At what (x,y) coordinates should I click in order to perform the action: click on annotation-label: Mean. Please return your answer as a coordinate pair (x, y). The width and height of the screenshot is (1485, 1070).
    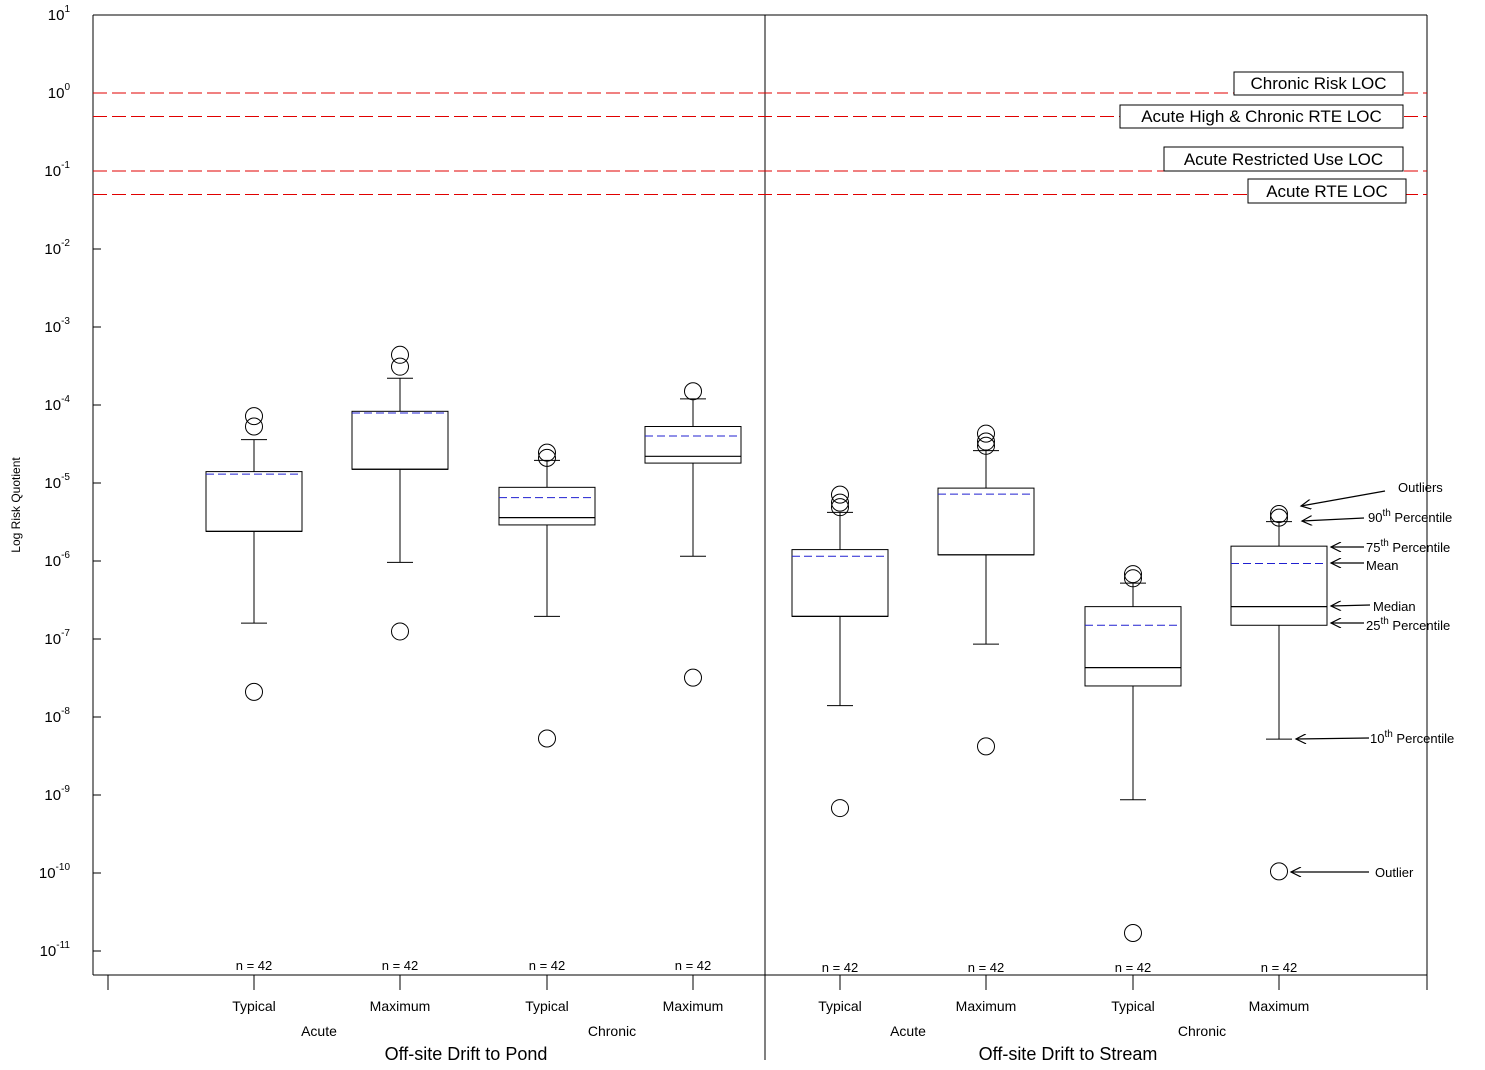
    Looking at the image, I should click on (1382, 565).